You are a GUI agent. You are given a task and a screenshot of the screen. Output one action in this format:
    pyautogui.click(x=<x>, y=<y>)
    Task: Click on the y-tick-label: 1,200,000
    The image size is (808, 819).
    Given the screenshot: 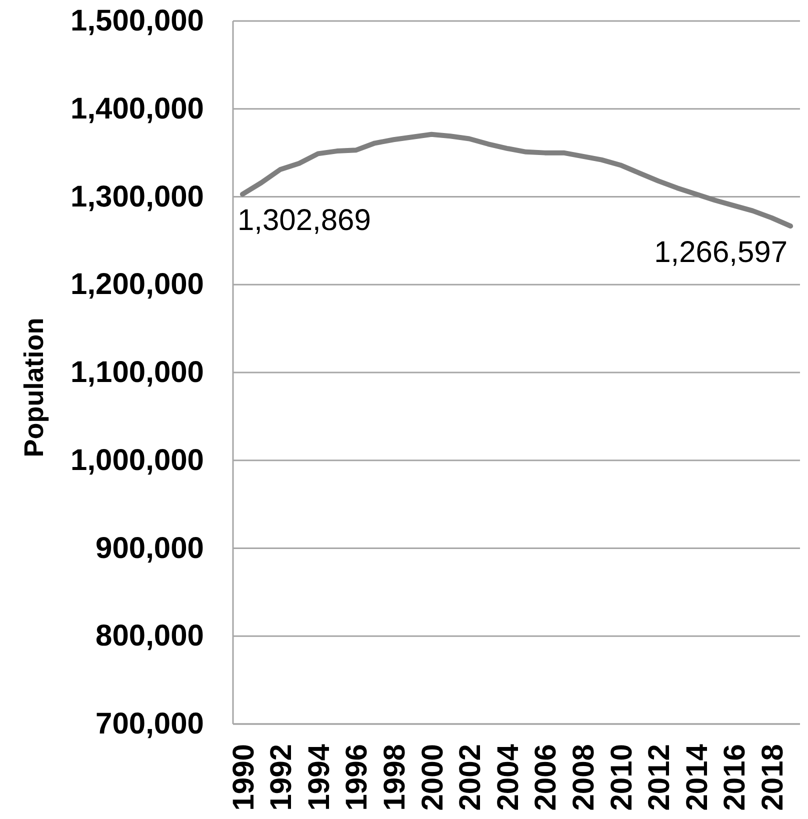 What is the action you would take?
    pyautogui.click(x=137, y=285)
    